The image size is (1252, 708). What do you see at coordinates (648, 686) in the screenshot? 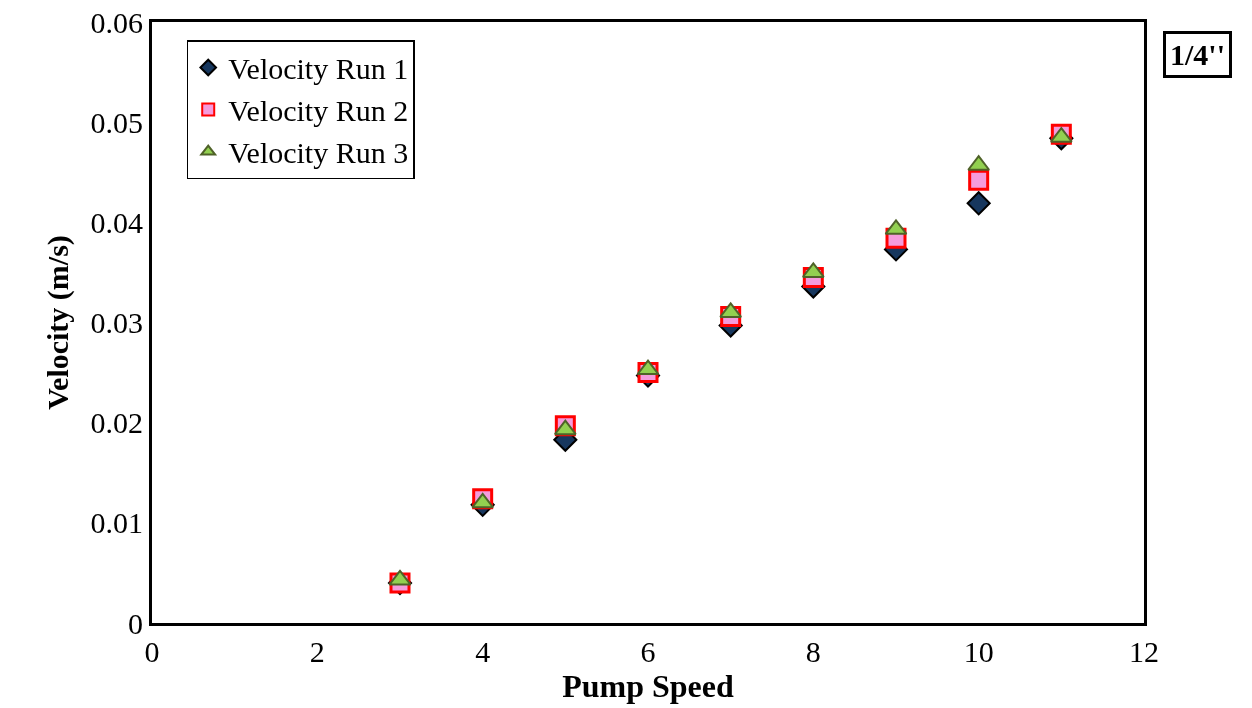
I see `x-axis-title: Pump Speed` at bounding box center [648, 686].